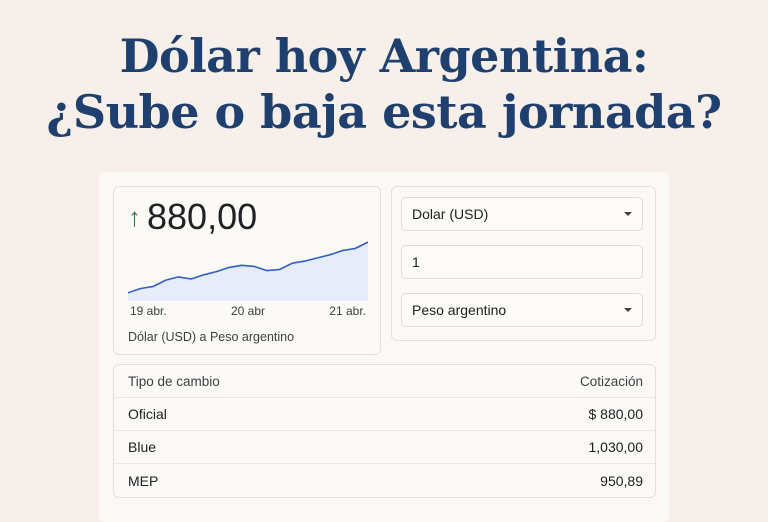 The width and height of the screenshot is (768, 522). I want to click on x-tick: 20 abr, so click(248, 311).